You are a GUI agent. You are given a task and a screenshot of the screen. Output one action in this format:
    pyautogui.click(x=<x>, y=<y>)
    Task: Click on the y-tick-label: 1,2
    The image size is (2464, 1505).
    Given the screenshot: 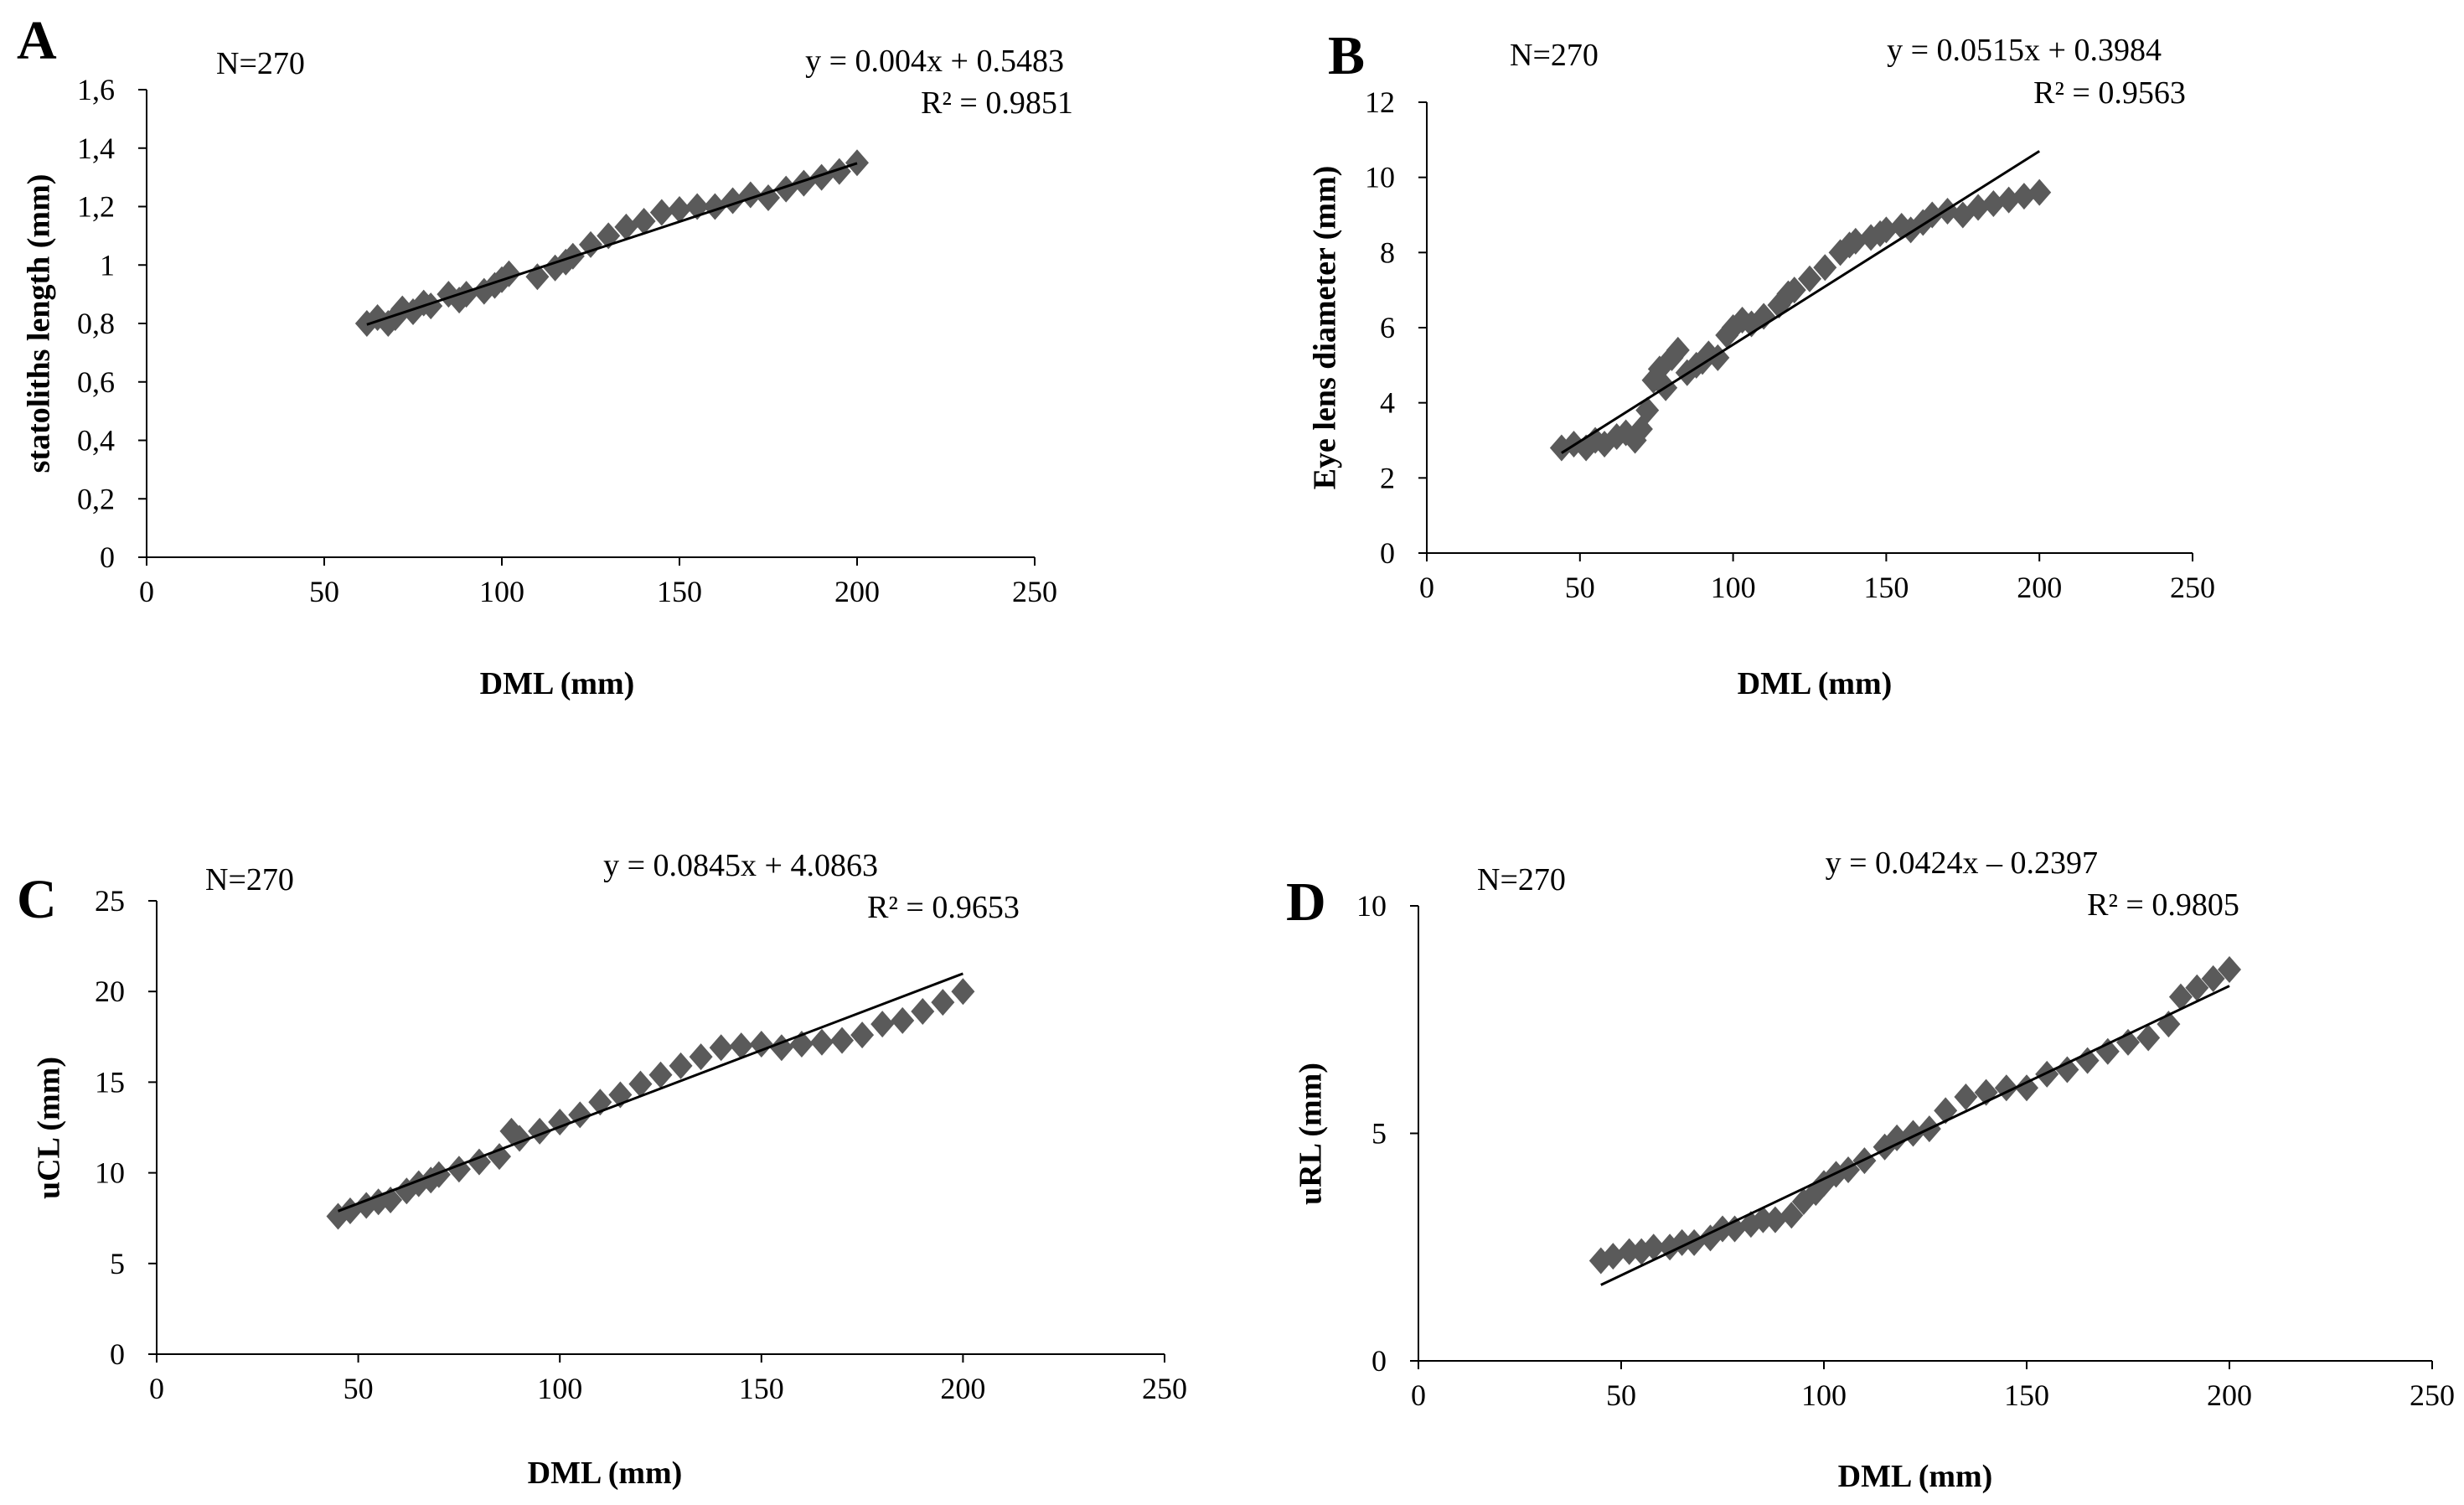 What is the action you would take?
    pyautogui.click(x=96, y=207)
    